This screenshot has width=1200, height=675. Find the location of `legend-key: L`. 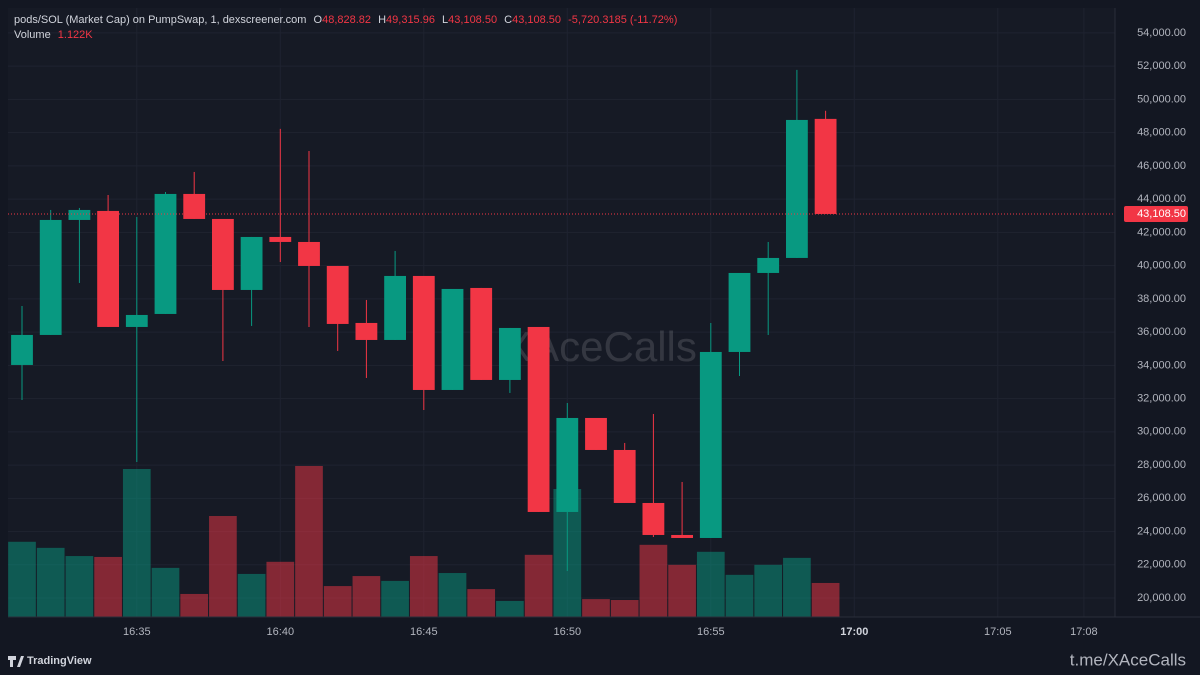

legend-key: L is located at coordinates (445, 20).